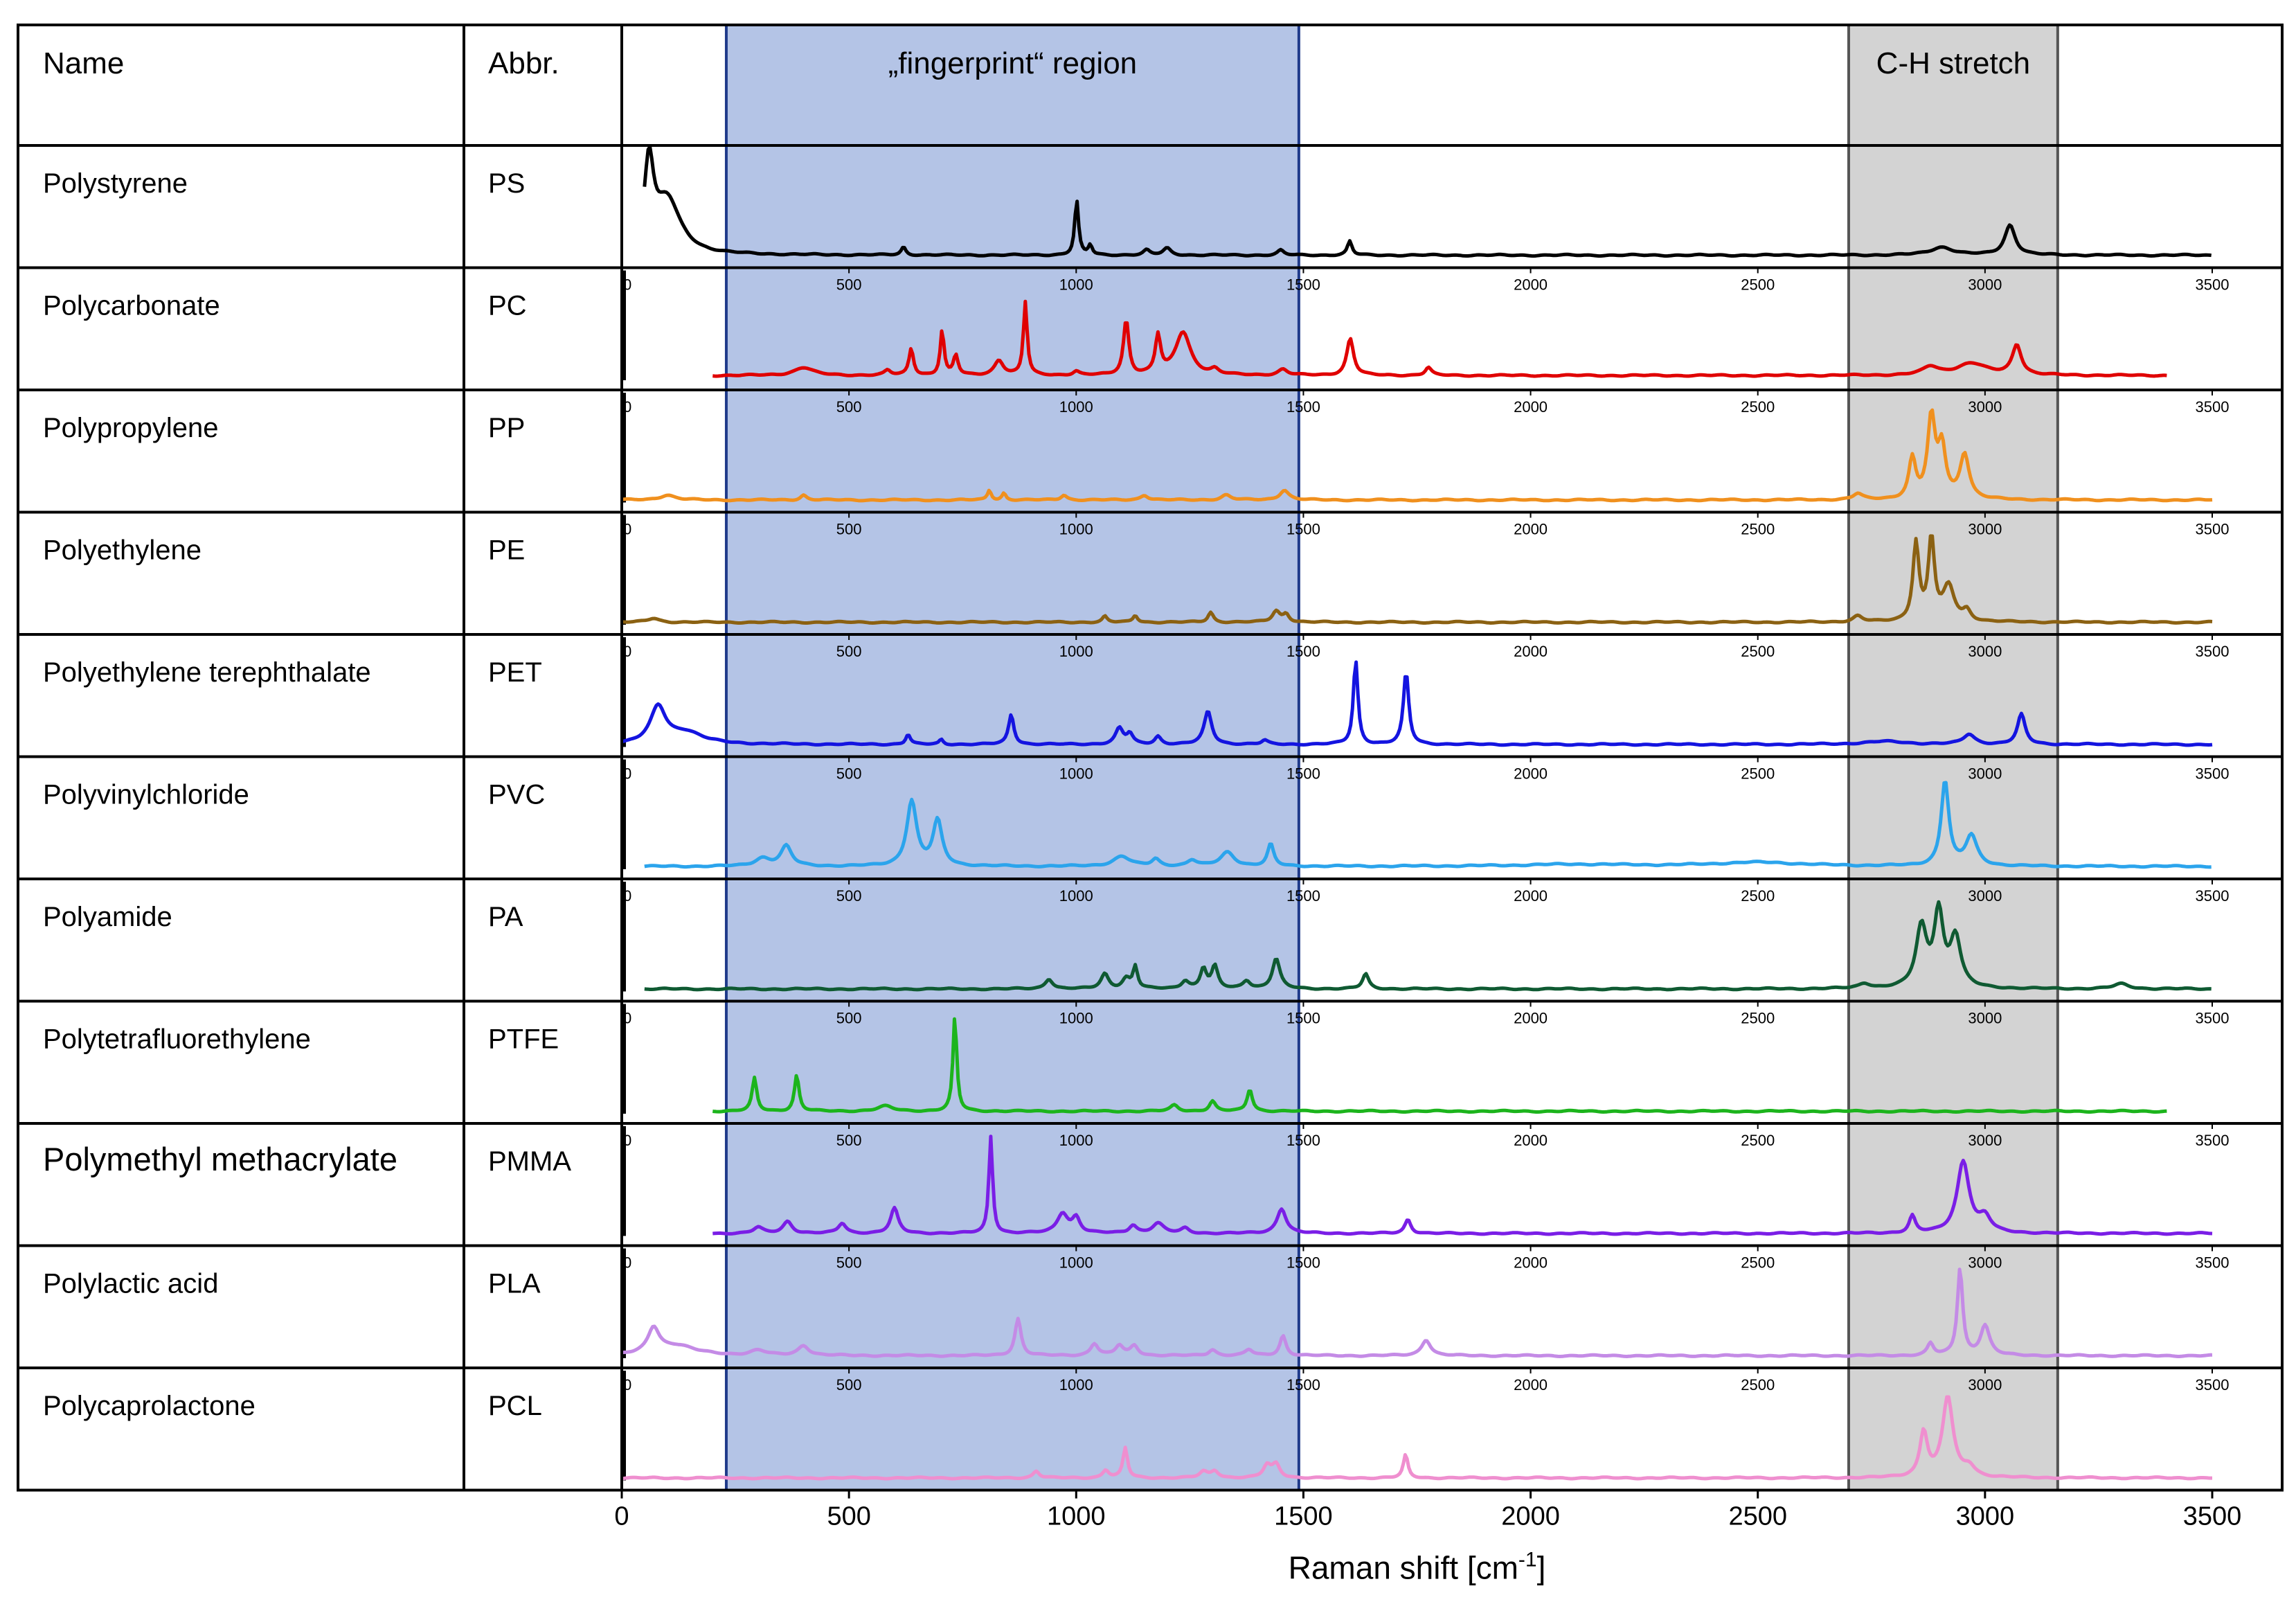 Image resolution: width=2296 pixels, height=1611 pixels. What do you see at coordinates (83, 63) in the screenshot?
I see `name-column-header: Name` at bounding box center [83, 63].